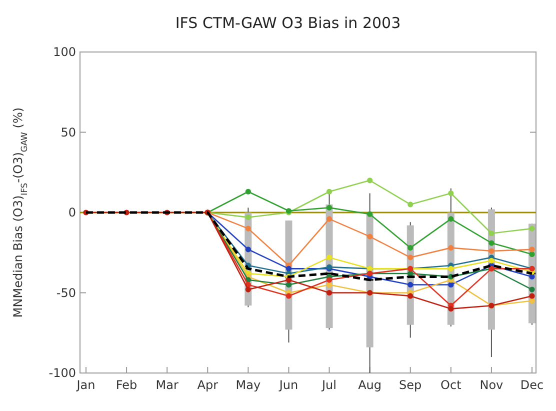 This screenshot has height=411, width=556. What do you see at coordinates (68, 132) in the screenshot?
I see `y-tick-label: 50` at bounding box center [68, 132].